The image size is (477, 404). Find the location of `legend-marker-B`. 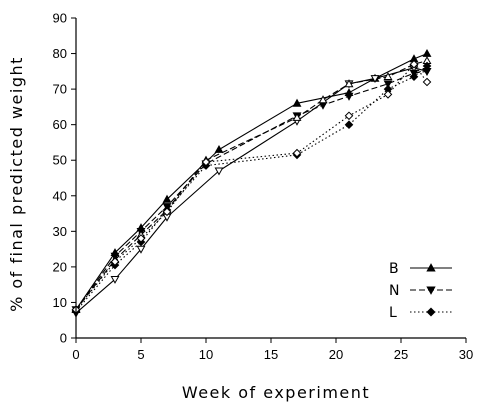

legend-marker-B is located at coordinates (431, 267).